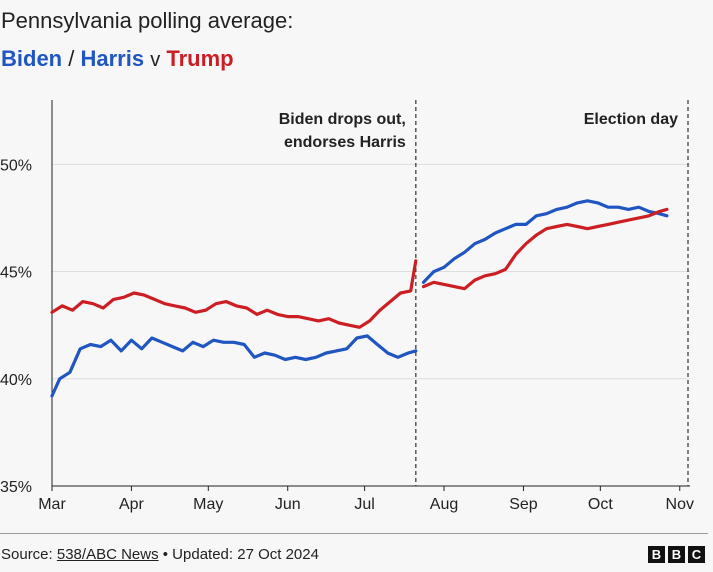 The width and height of the screenshot is (713, 572). I want to click on x-tick-label: Jun, so click(288, 504).